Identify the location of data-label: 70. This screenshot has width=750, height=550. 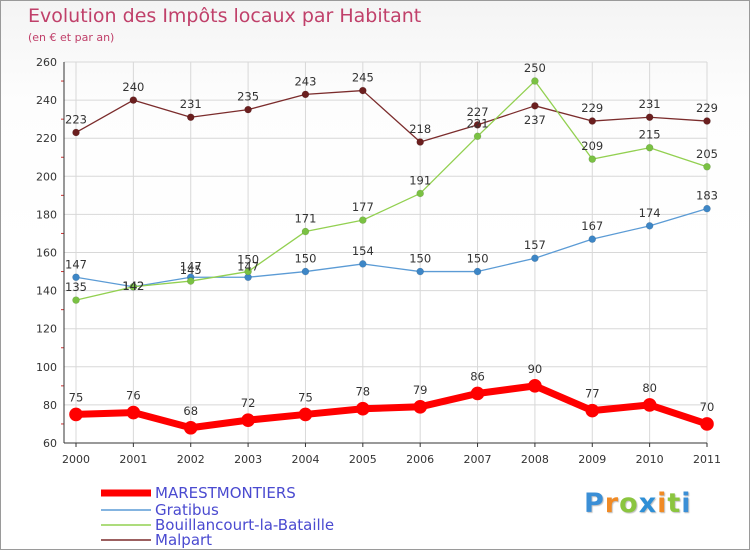
(707, 407).